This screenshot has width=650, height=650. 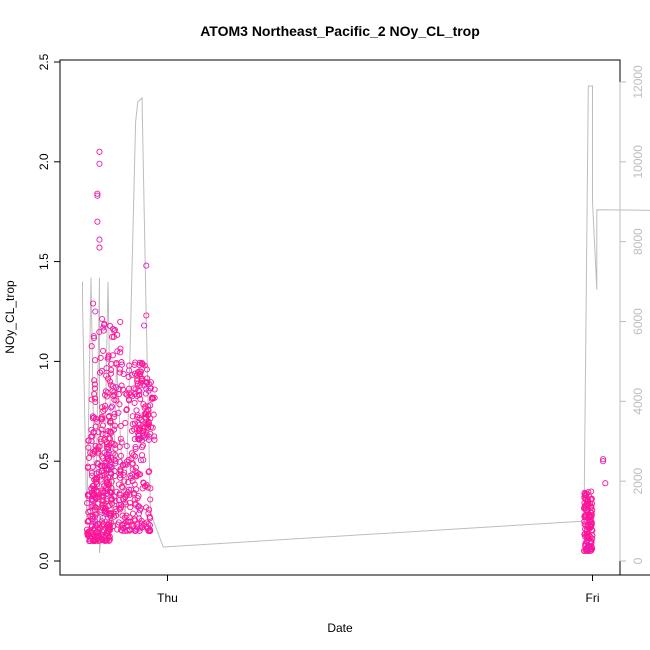 I want to click on x-axis-label: Date, so click(x=340, y=628).